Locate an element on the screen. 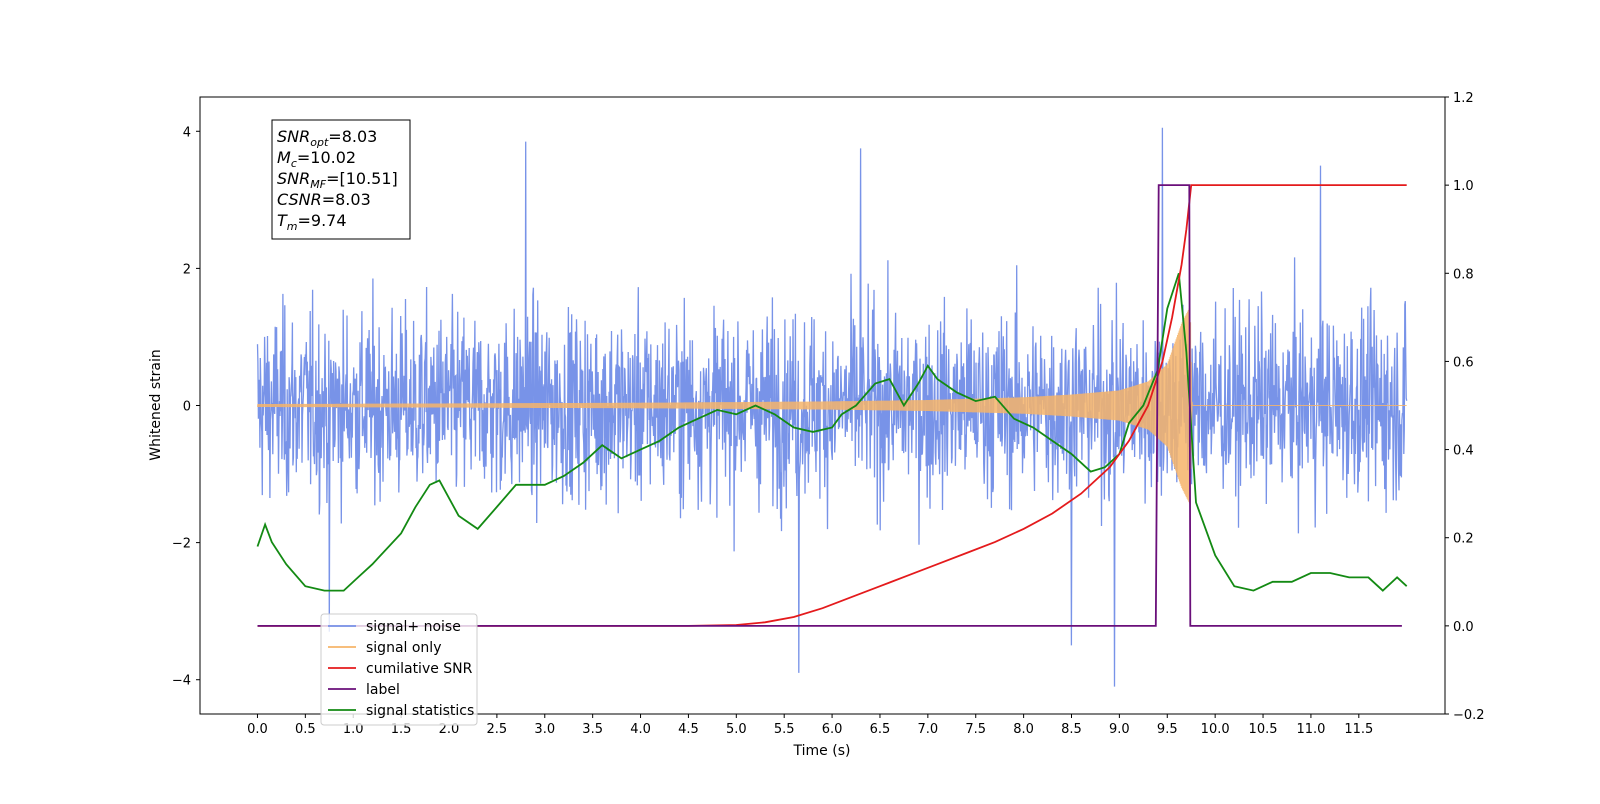  y2-tick-label: 0.4 is located at coordinates (1463, 451).